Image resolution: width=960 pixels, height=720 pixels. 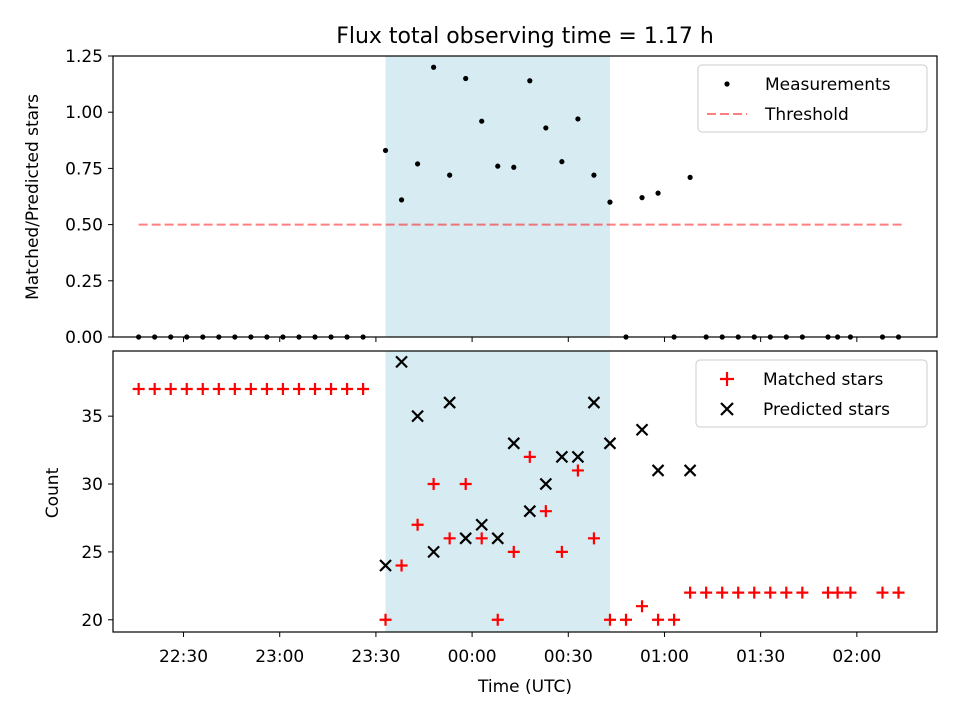 I want to click on observing-window-band-bottom, so click(x=497, y=491).